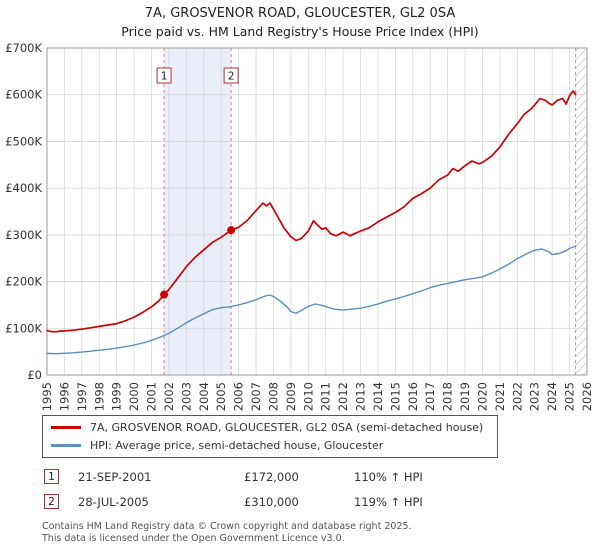 This screenshot has width=600, height=560. I want to click on transaction-date: 21-SEP-2001, so click(115, 476).